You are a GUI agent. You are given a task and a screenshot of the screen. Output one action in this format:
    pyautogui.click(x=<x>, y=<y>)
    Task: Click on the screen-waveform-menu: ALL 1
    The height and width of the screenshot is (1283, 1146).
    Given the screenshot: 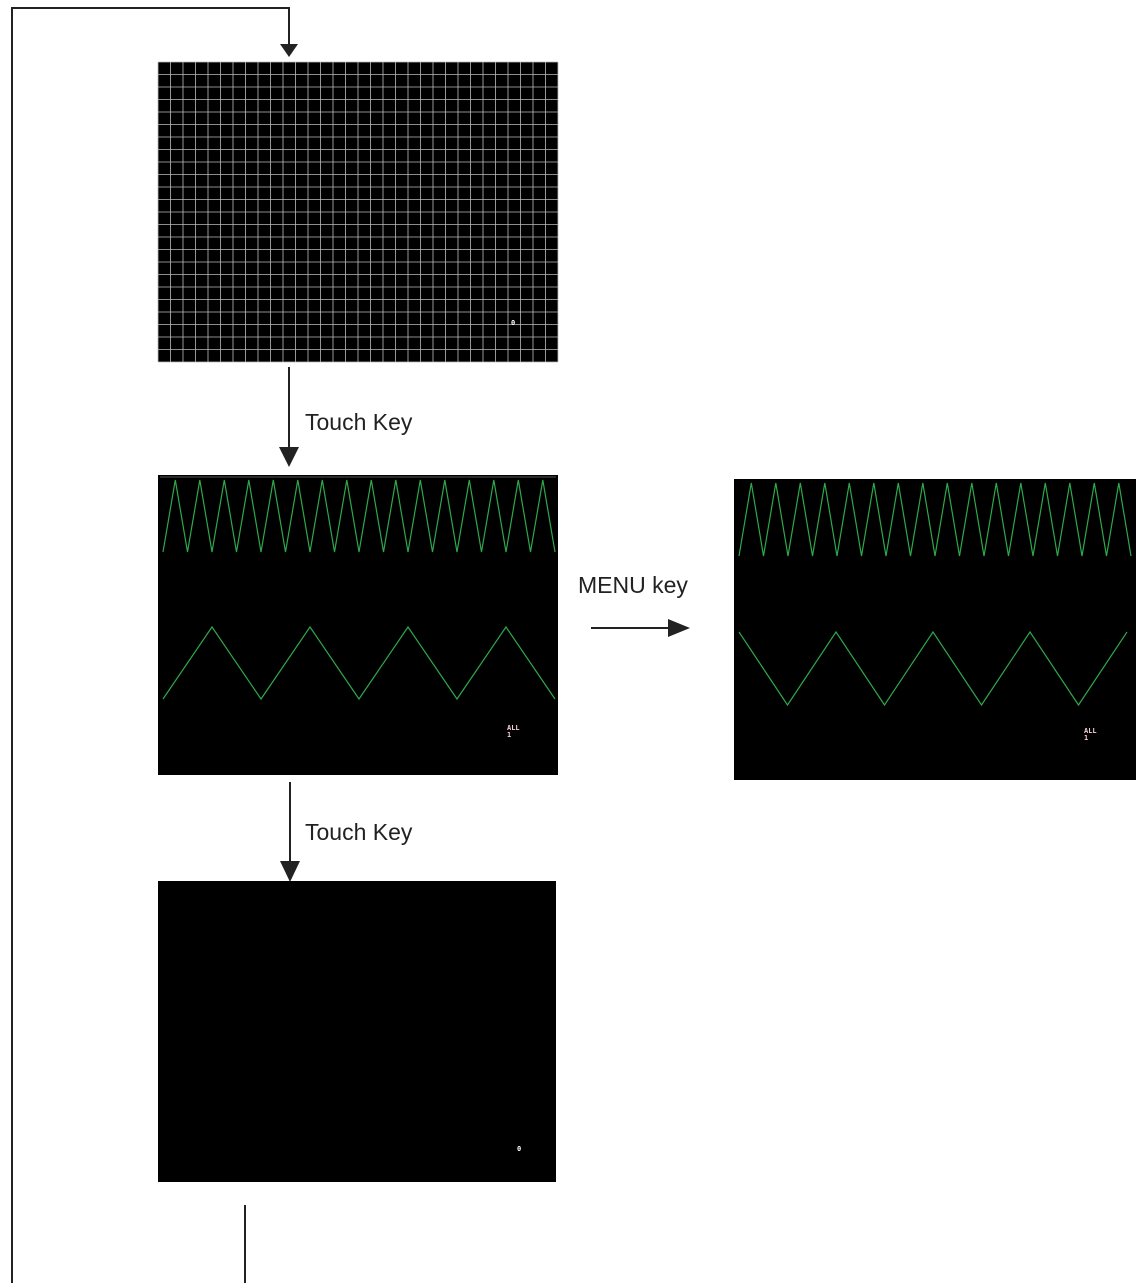 What is the action you would take?
    pyautogui.click(x=935, y=629)
    